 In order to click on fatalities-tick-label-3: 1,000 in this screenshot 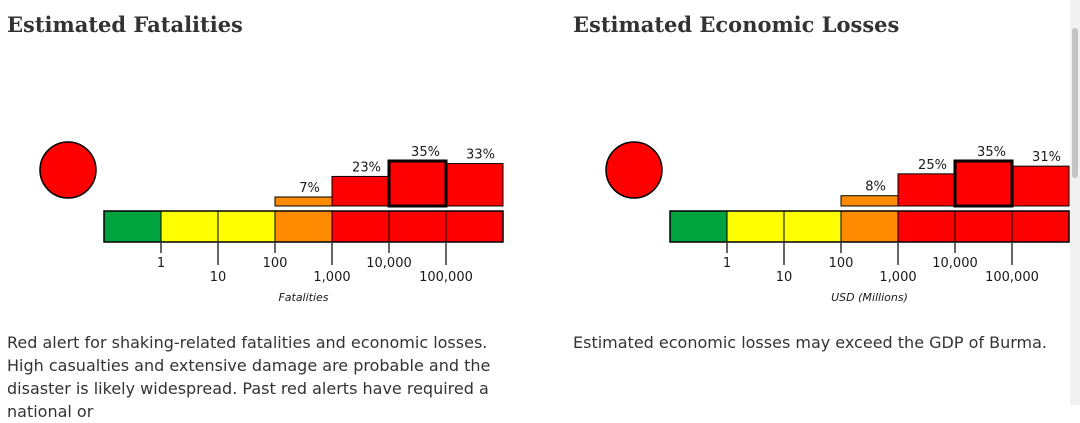, I will do `click(331, 277)`.